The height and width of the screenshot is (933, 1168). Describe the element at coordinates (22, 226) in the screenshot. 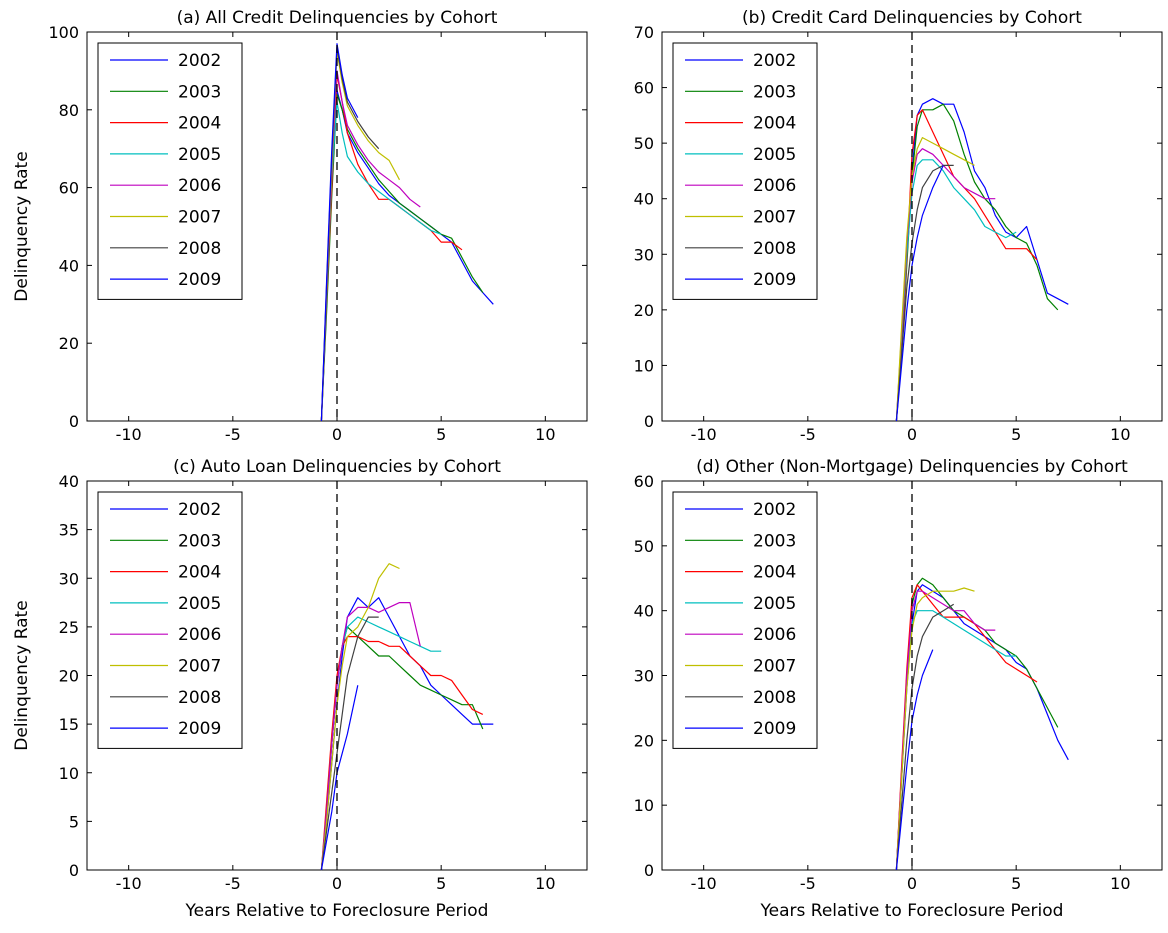

I see `y-axis-label: Delinquency Rate` at that location.